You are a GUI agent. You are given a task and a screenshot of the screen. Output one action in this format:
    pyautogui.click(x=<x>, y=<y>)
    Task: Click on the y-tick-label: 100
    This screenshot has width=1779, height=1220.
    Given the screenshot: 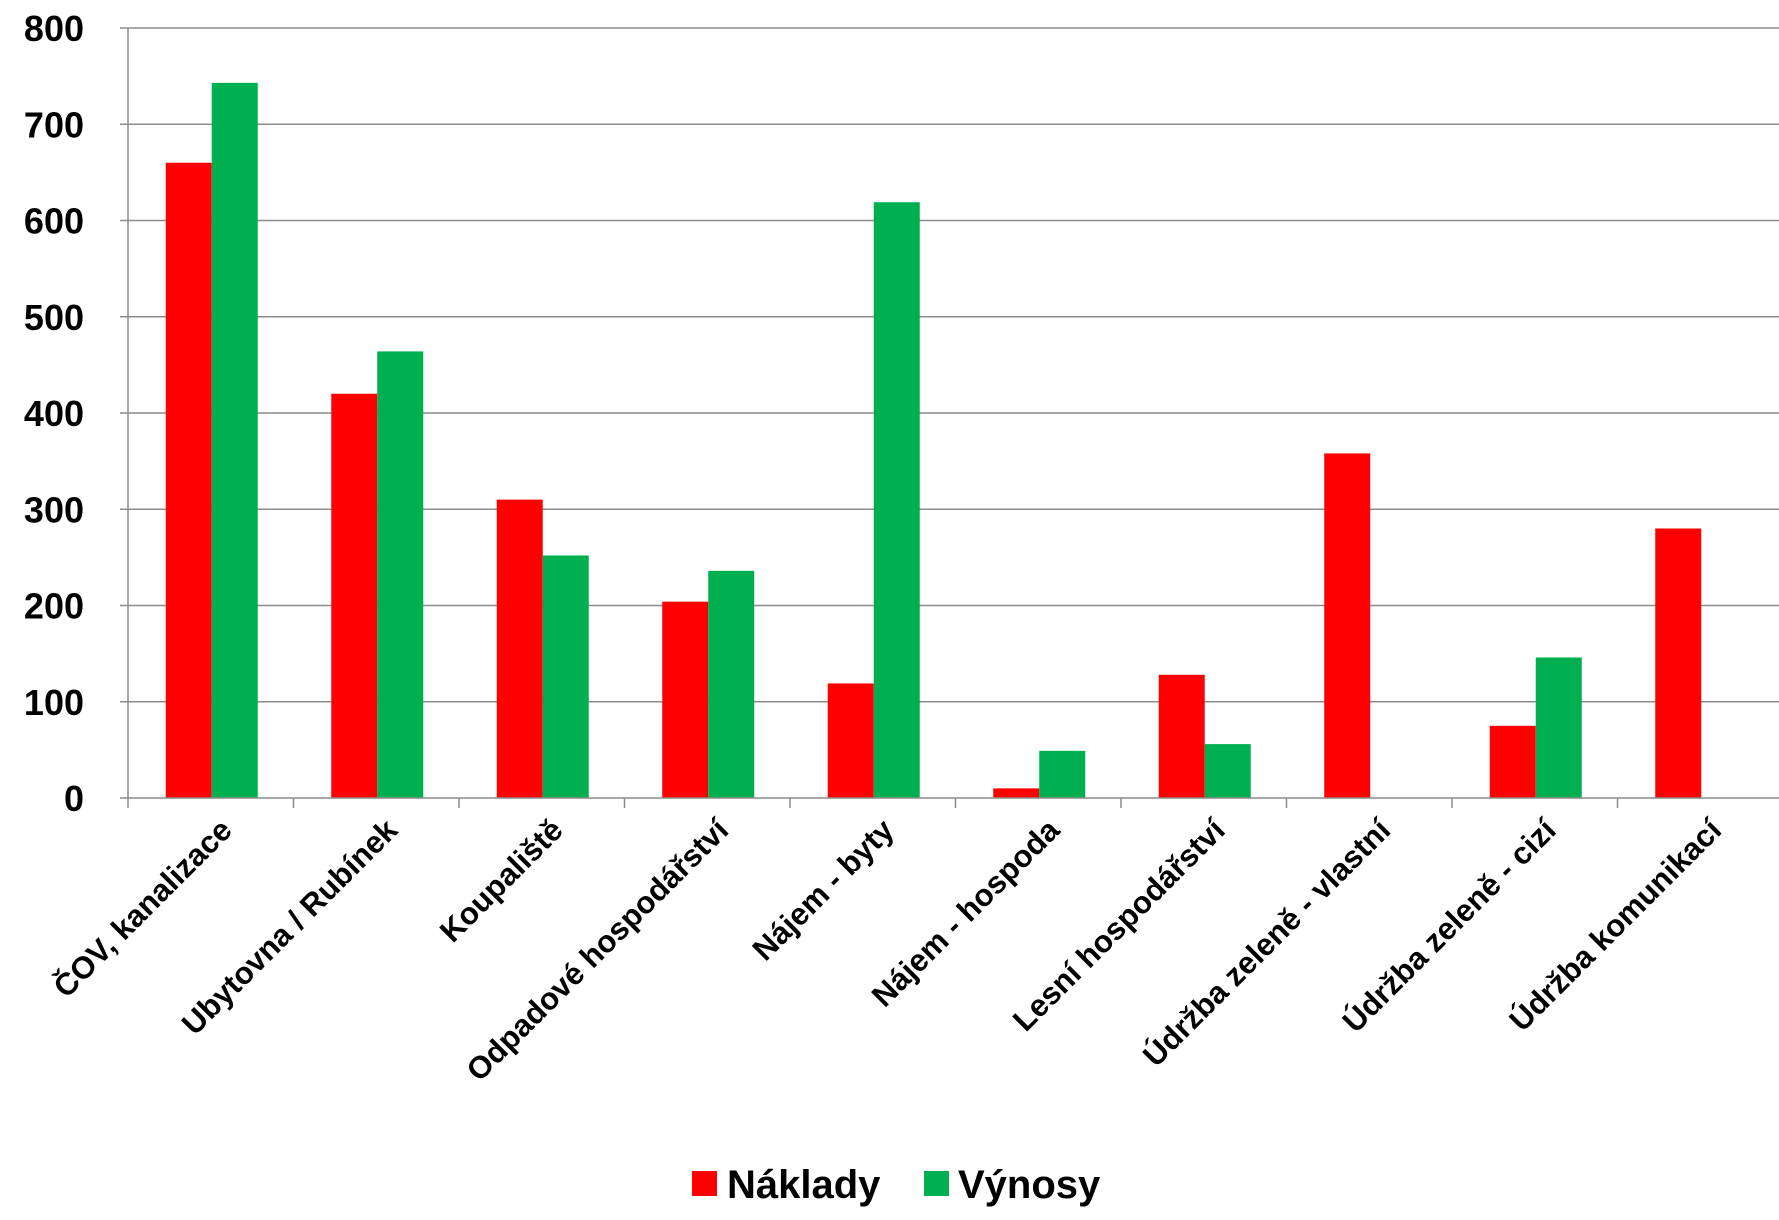 What is the action you would take?
    pyautogui.click(x=54, y=702)
    